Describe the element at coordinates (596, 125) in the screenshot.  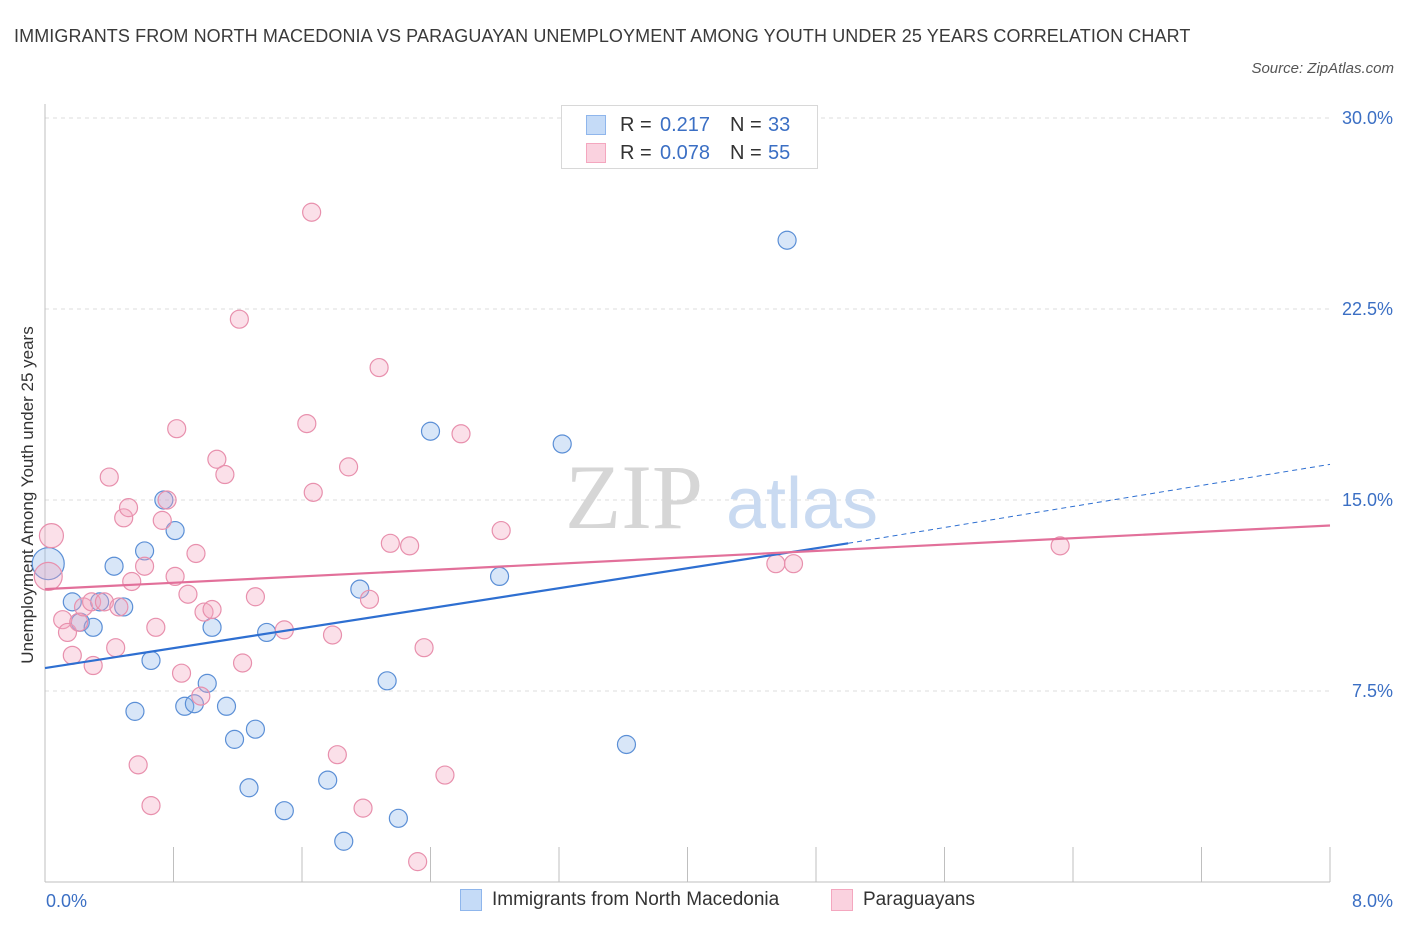
I see `legend-swatch-blue` at that location.